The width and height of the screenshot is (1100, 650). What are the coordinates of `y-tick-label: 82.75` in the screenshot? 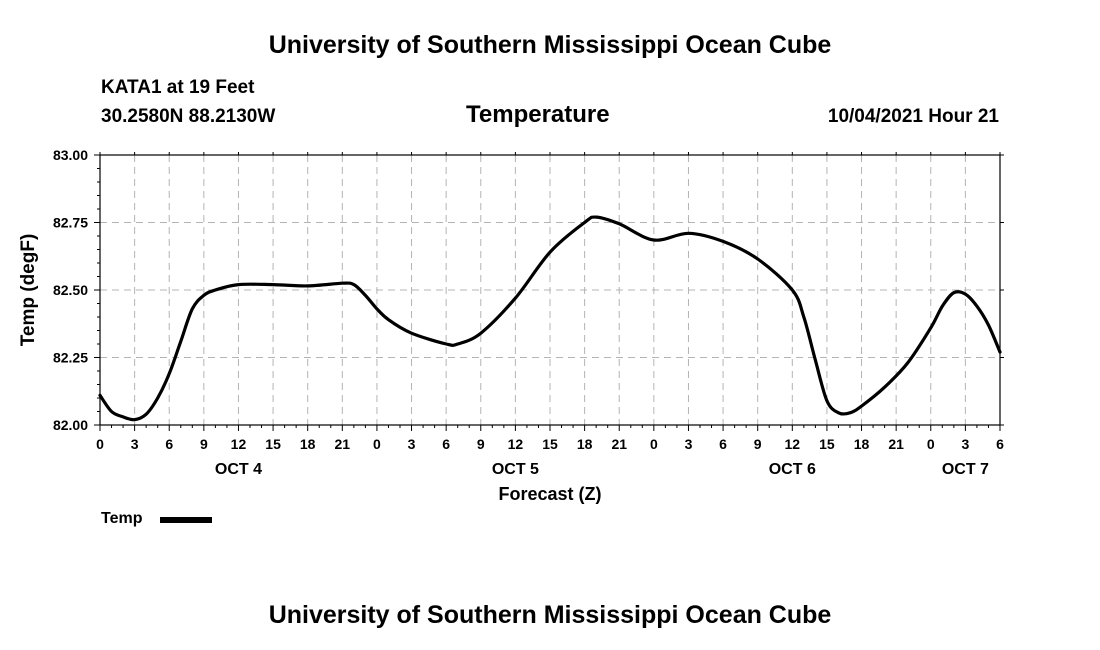 It's located at (70, 223).